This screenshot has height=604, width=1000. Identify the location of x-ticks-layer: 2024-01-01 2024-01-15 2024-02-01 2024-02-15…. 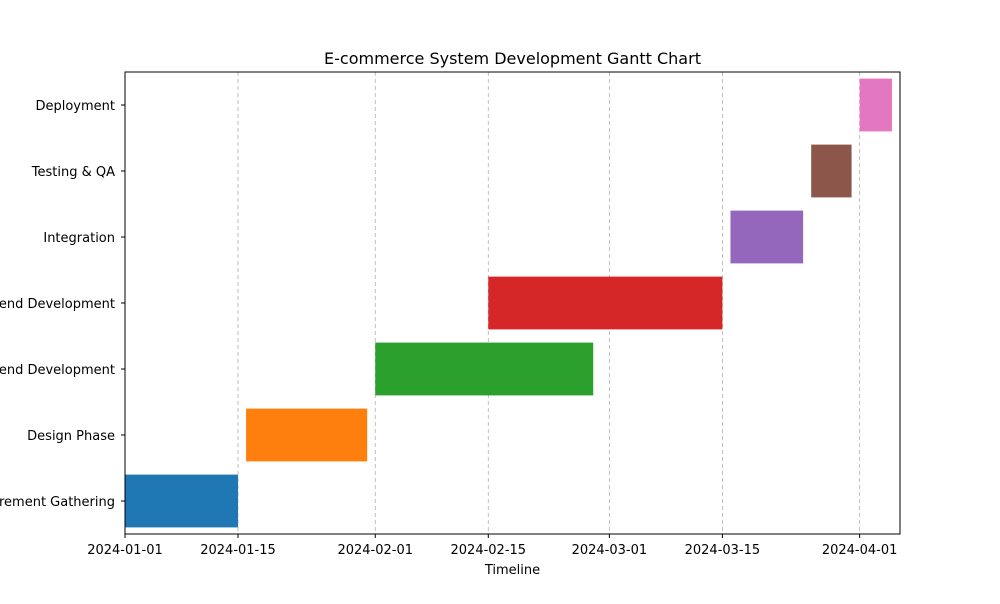
(492, 546).